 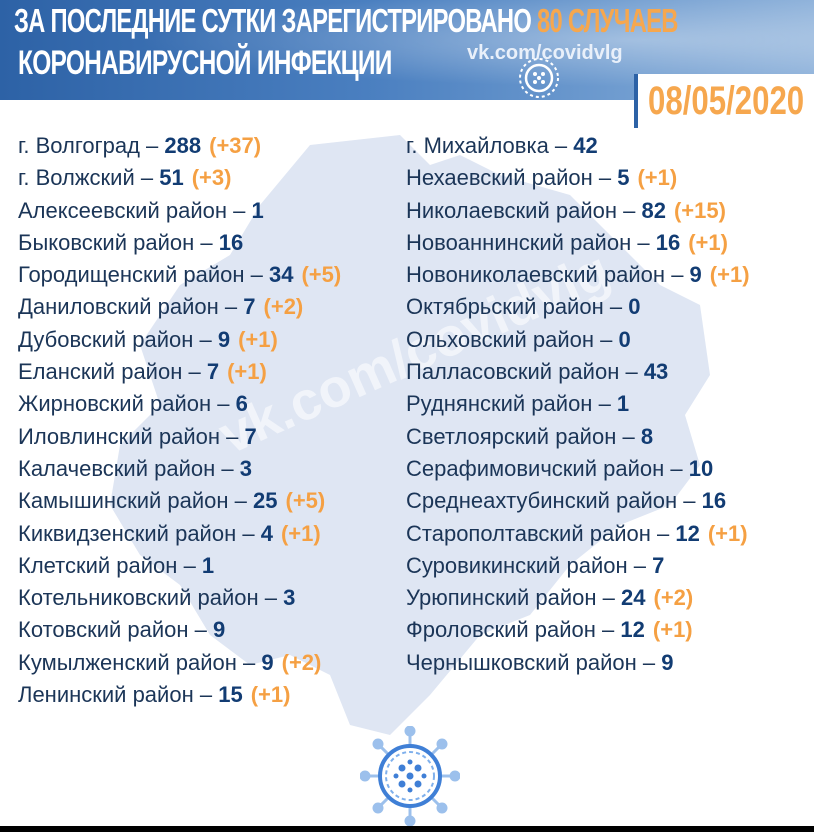 What do you see at coordinates (477, 145) in the screenshot?
I see `district-name: г. Михайловка` at bounding box center [477, 145].